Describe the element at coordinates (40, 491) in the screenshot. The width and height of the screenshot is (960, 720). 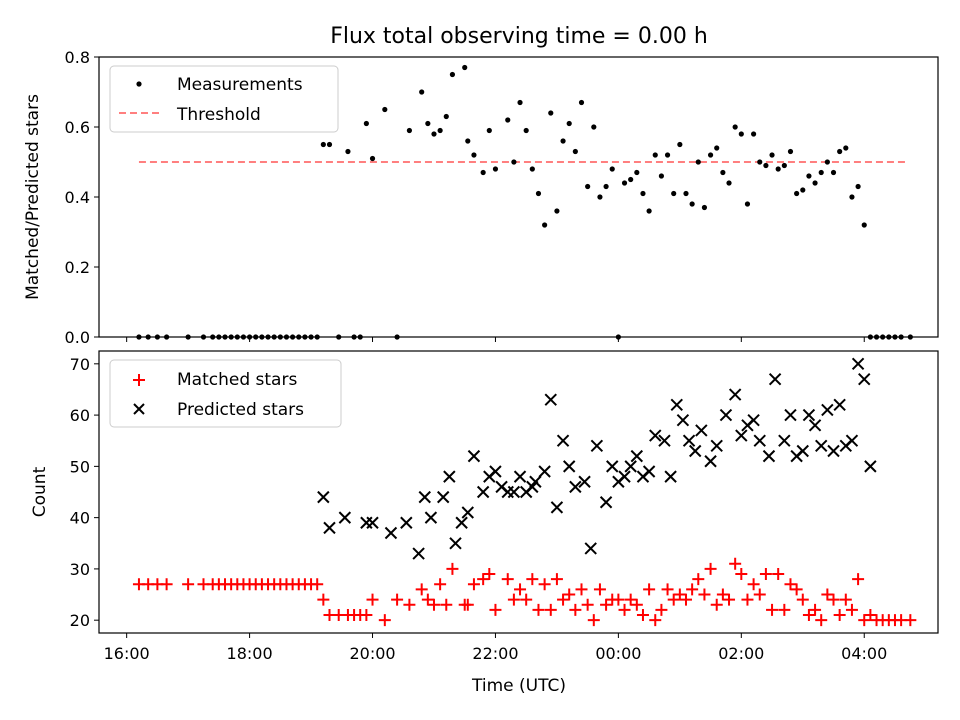
I see `bottom-ylabel: Count` at that location.